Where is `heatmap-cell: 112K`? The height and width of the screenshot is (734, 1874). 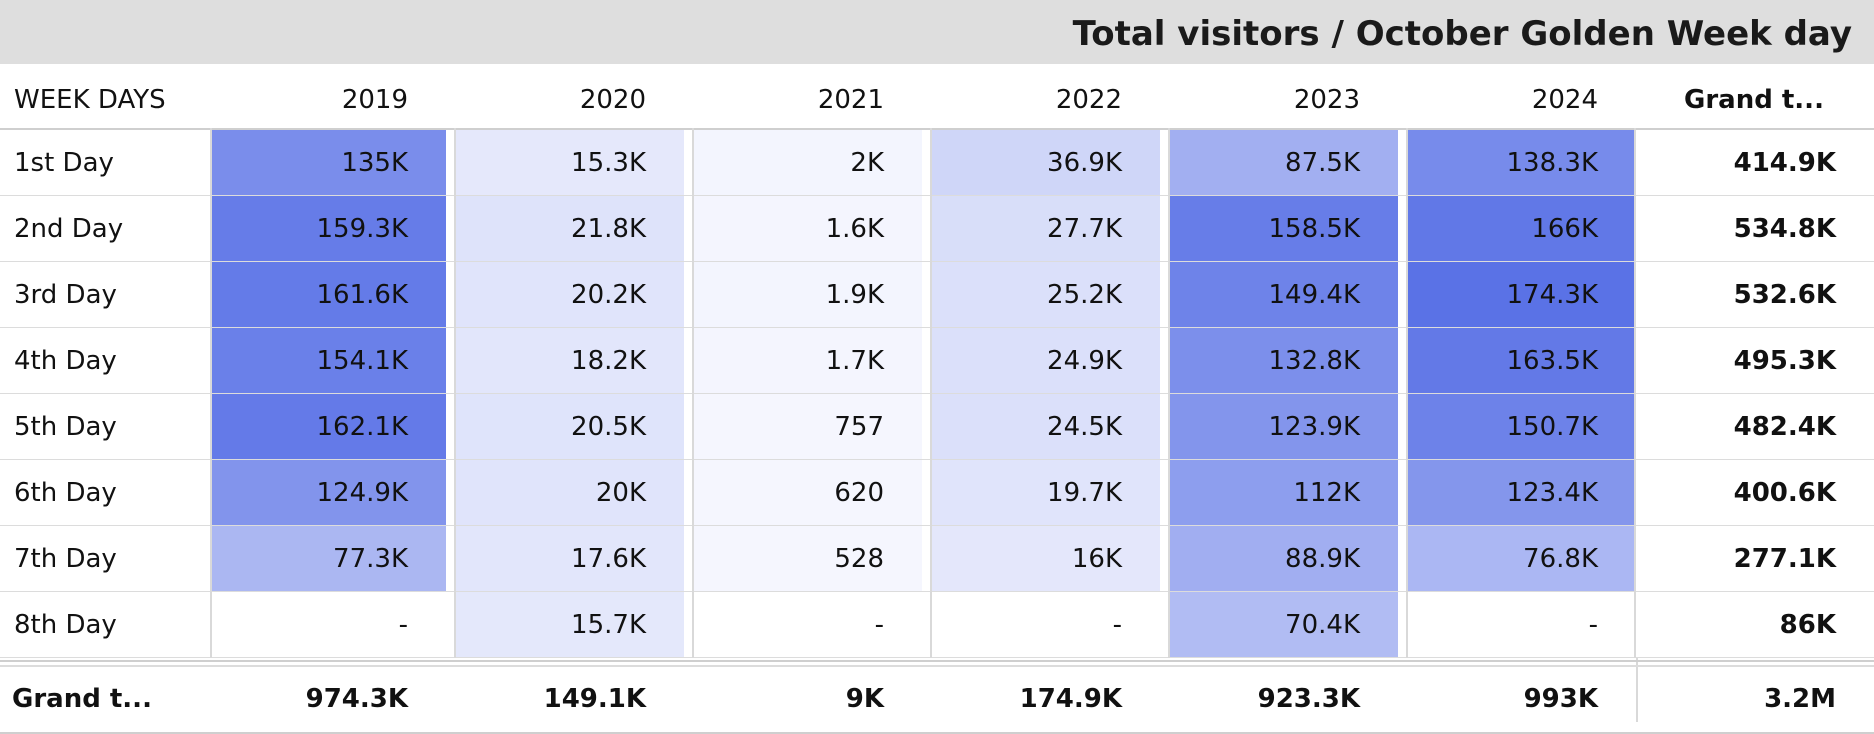 heatmap-cell: 112K is located at coordinates (1284, 493).